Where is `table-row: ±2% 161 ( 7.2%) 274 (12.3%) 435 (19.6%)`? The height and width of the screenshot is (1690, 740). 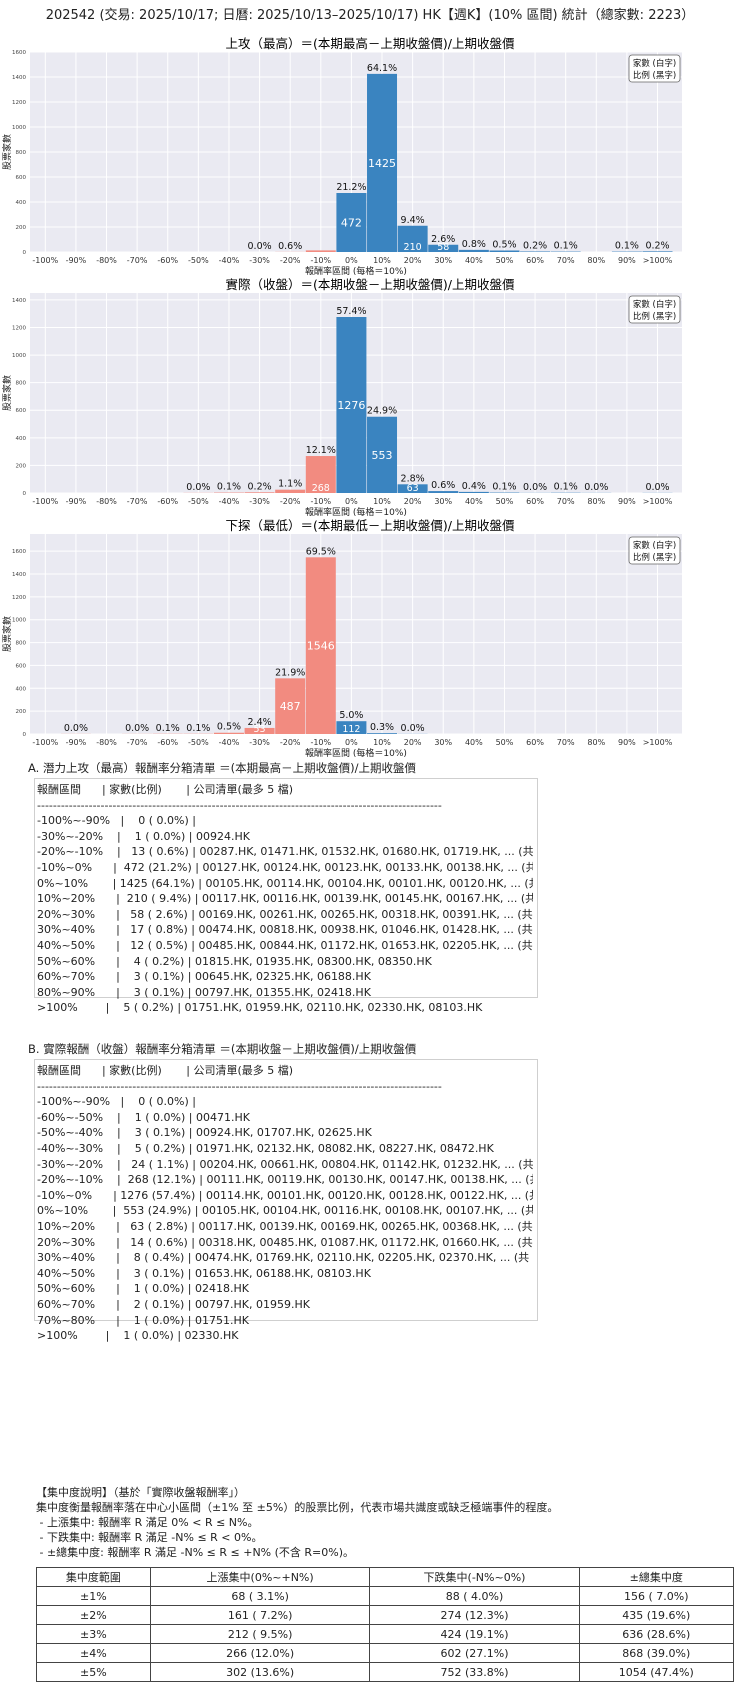
table-row: ±2% 161 ( 7.2%) 274 (12.3%) 435 (19.6%) is located at coordinates (385, 1615).